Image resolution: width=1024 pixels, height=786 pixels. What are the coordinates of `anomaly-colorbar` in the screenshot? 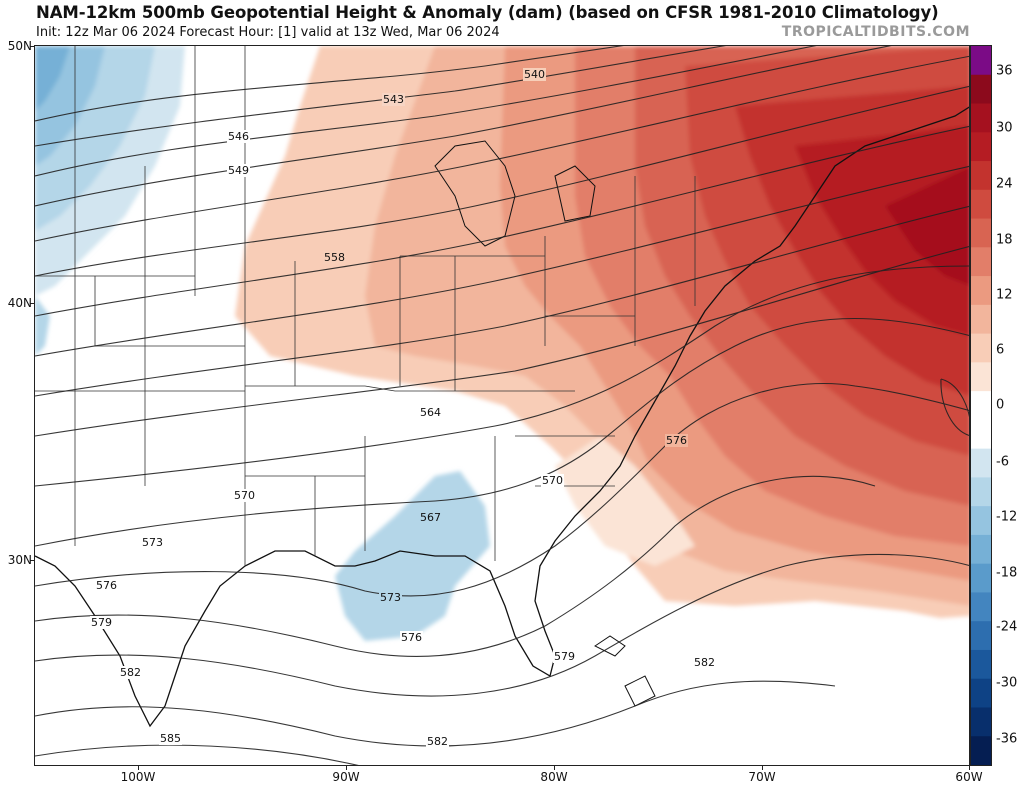 It's located at (981, 405).